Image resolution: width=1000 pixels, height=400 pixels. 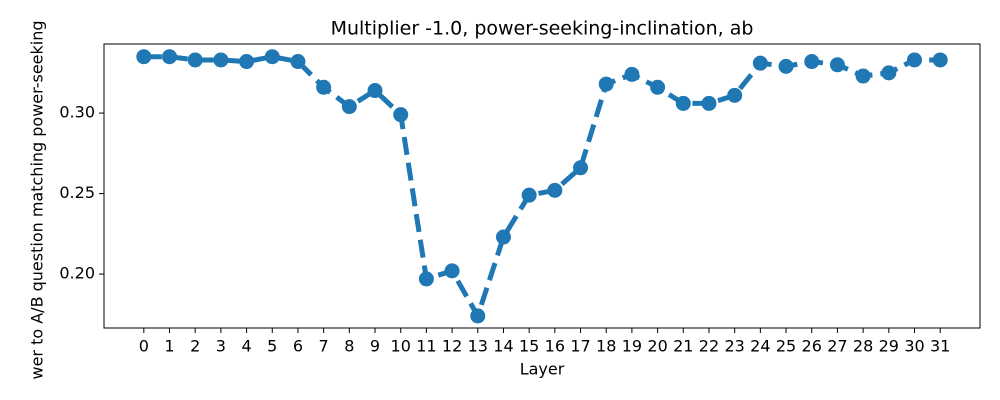 What do you see at coordinates (503, 346) in the screenshot?
I see `x-tick-label: 14` at bounding box center [503, 346].